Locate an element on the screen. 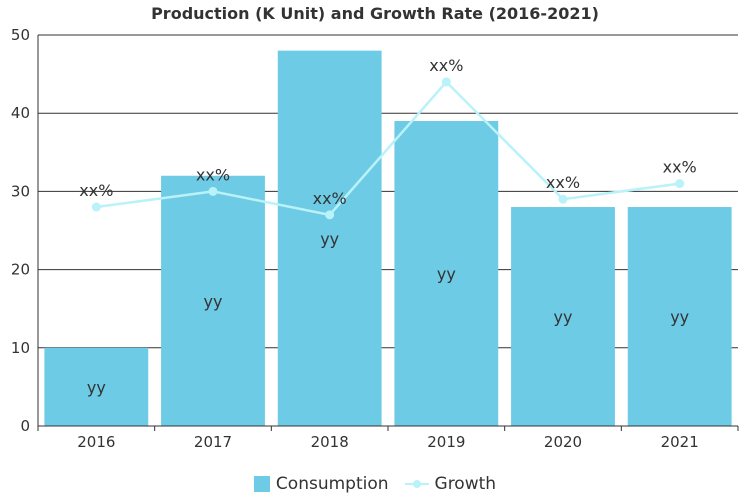  legend-item-consumption: Consumption is located at coordinates (321, 484).